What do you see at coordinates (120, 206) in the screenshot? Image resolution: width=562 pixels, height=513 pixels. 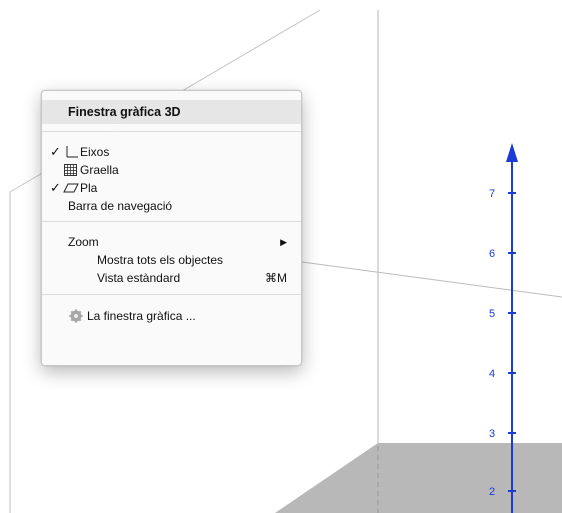 I see `menu-item-label: Barra de navegació` at bounding box center [120, 206].